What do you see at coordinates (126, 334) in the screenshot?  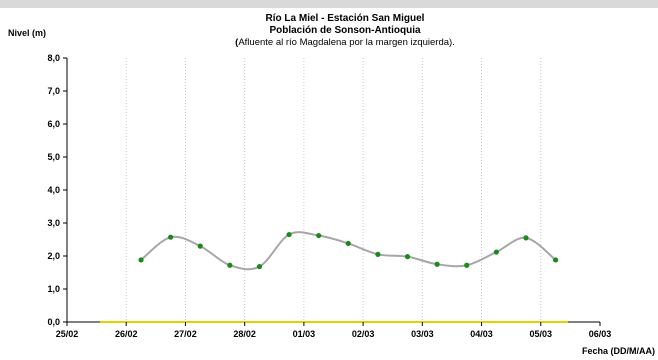 I see `x-tick-label: 26/02` at bounding box center [126, 334].